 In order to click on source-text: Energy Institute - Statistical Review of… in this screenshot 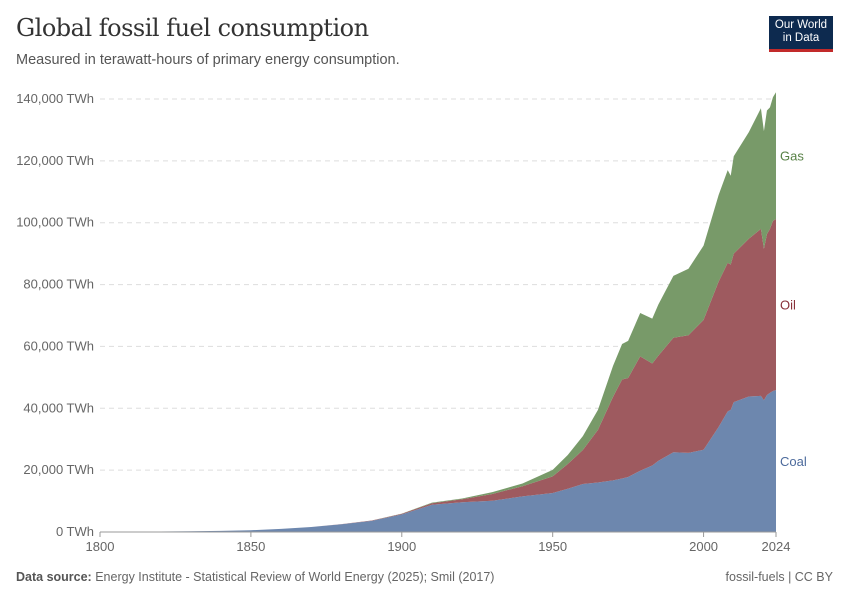, I will do `click(295, 577)`.